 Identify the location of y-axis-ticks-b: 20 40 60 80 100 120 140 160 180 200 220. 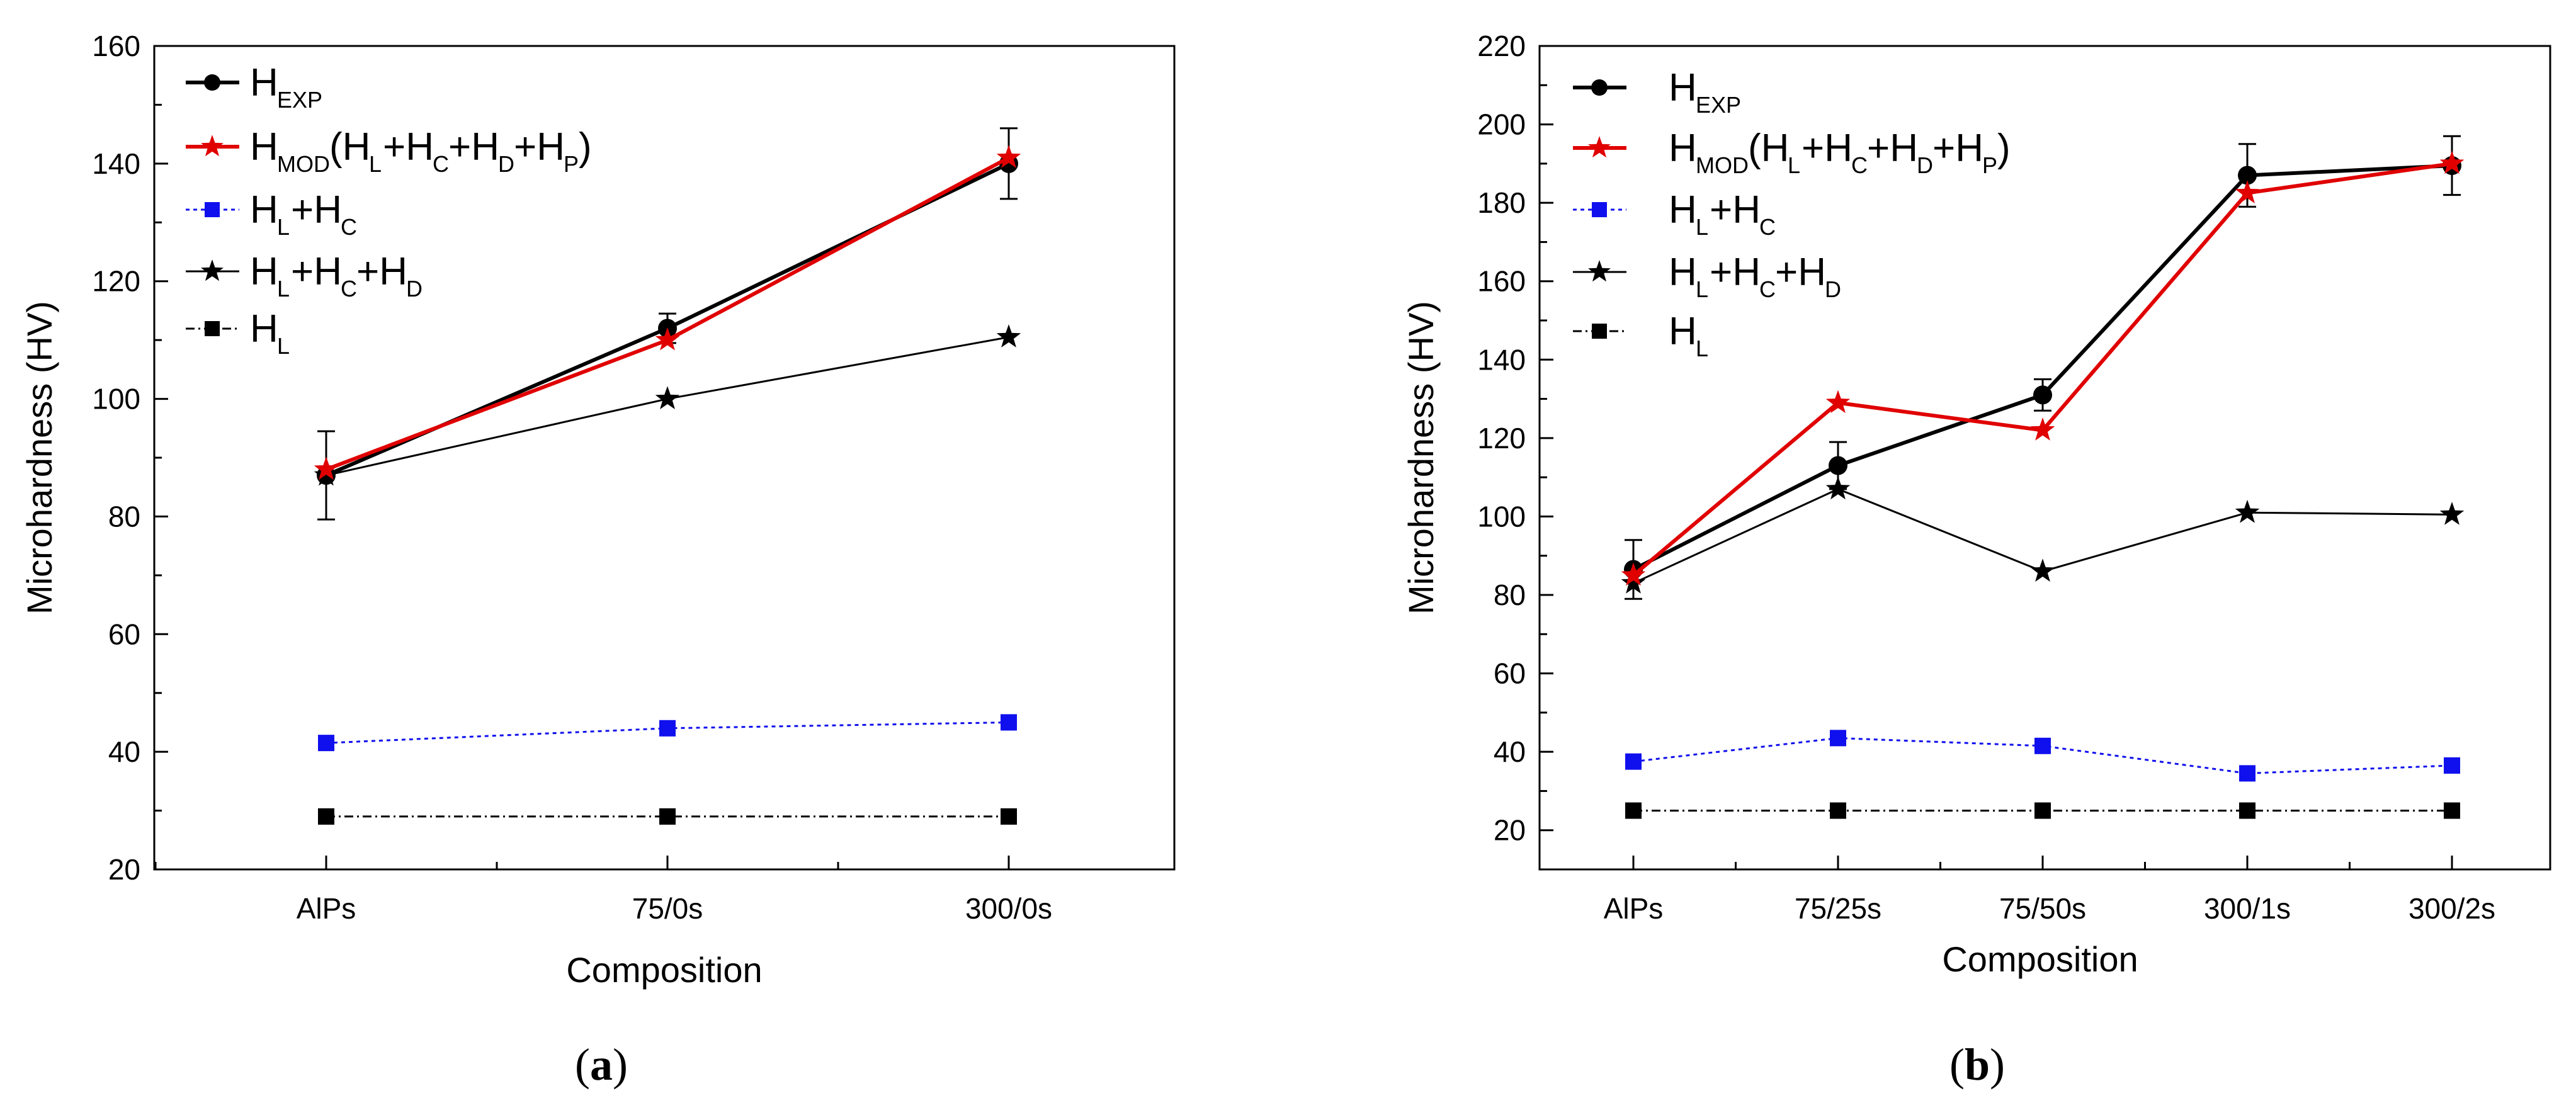
(1515, 438).